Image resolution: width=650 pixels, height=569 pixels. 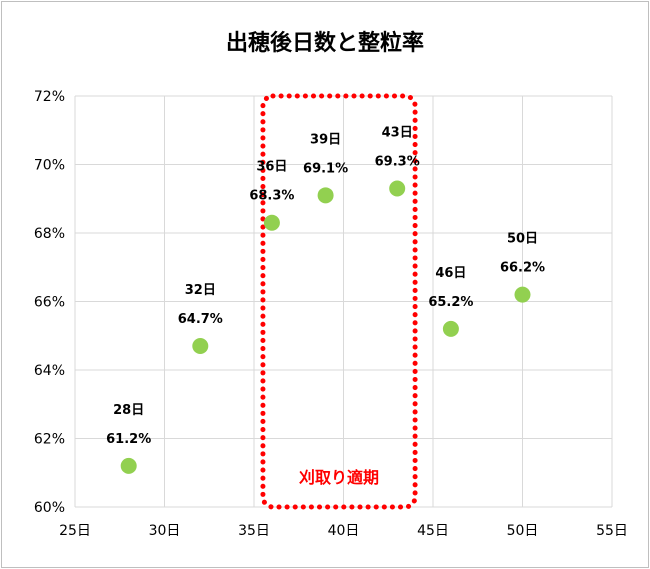 I want to click on data-label-day: 43日, so click(x=397, y=132).